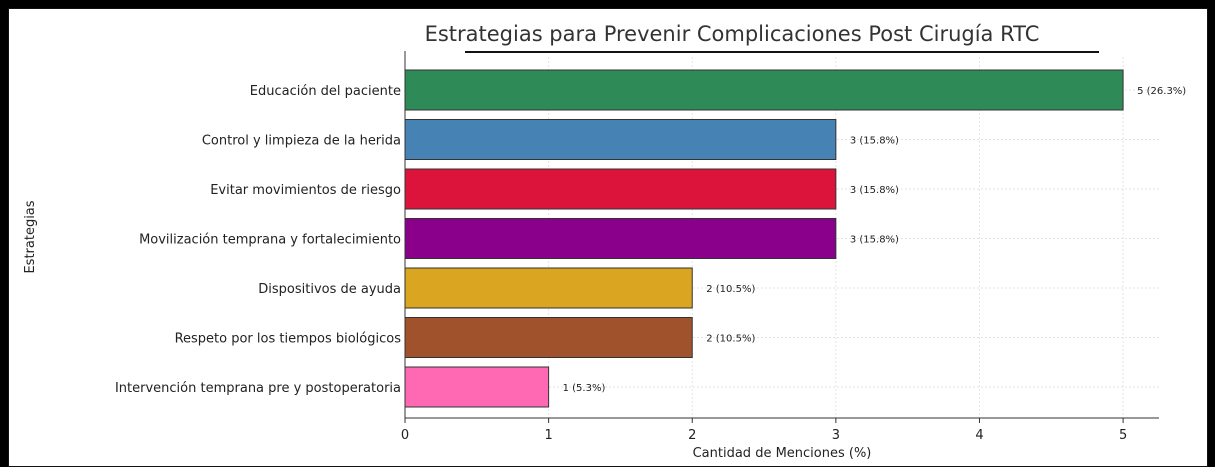 This screenshot has height=467, width=1215. Describe the element at coordinates (288, 339) in the screenshot. I see `category-label: Respeto por los tiempos biológicos` at that location.